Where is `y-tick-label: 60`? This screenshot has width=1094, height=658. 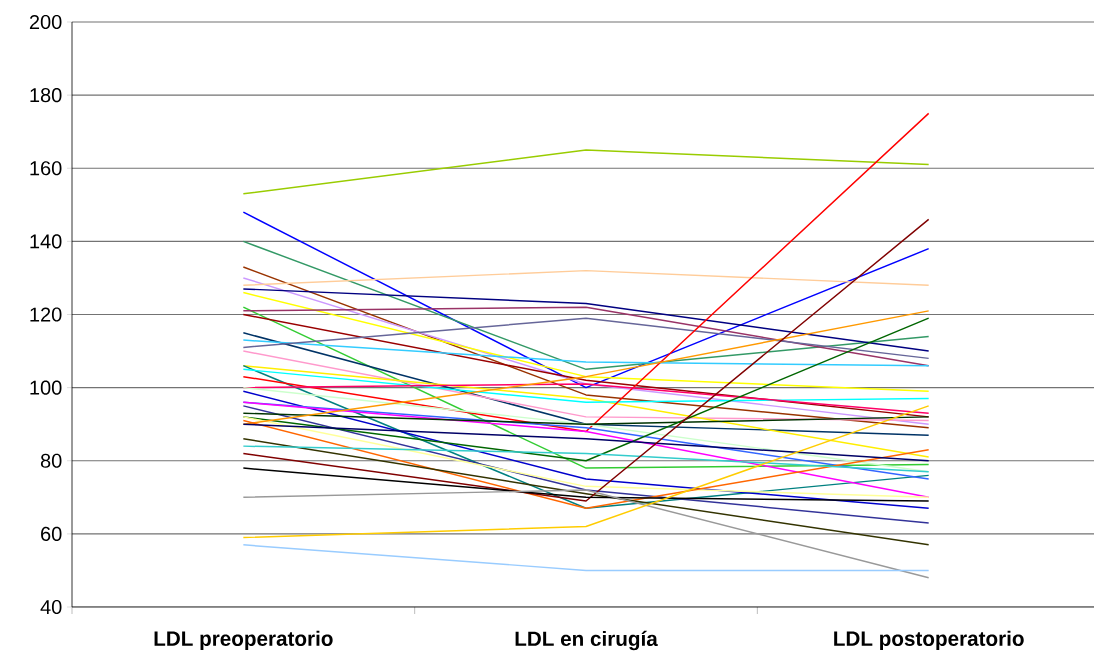
y-tick-label: 60 is located at coordinates (51, 533).